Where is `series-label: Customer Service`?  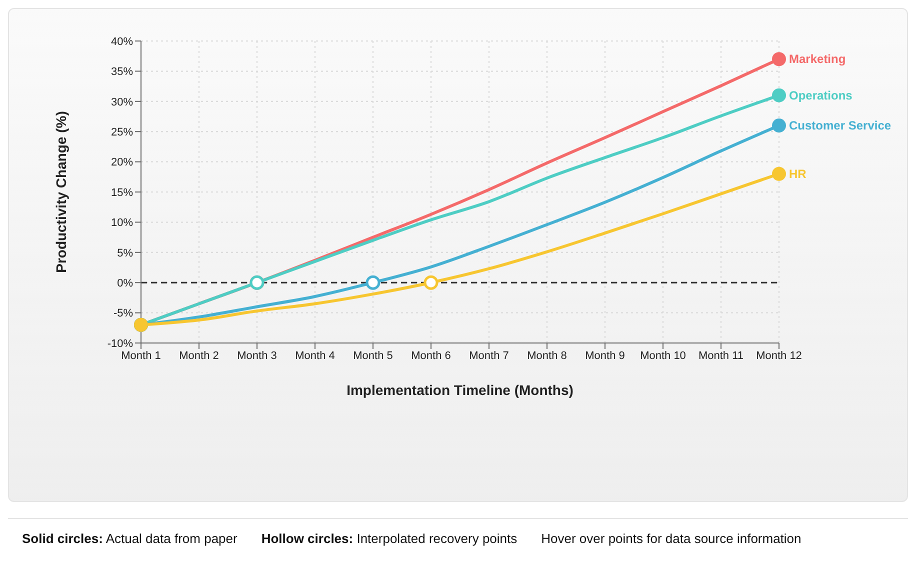 series-label: Customer Service is located at coordinates (840, 125).